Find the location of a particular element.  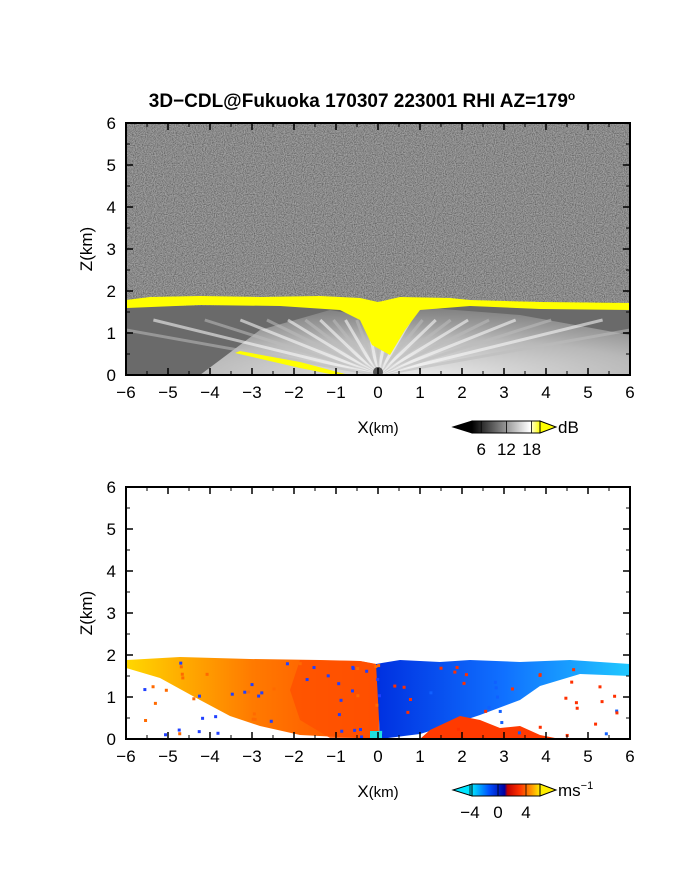

velocity-y-tick-label: 4 is located at coordinates (111, 571).